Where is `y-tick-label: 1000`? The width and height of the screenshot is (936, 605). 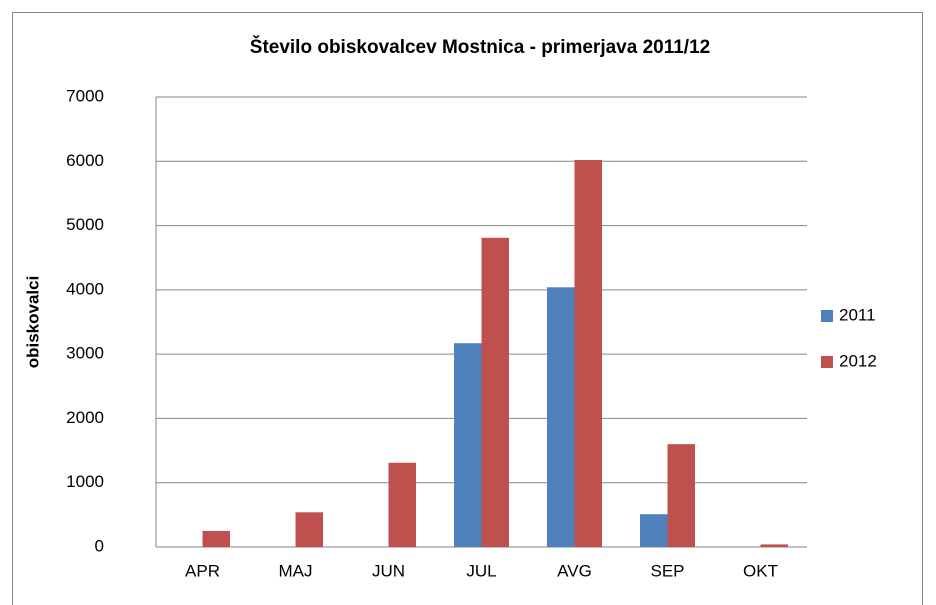
y-tick-label: 1000 is located at coordinates (85, 481).